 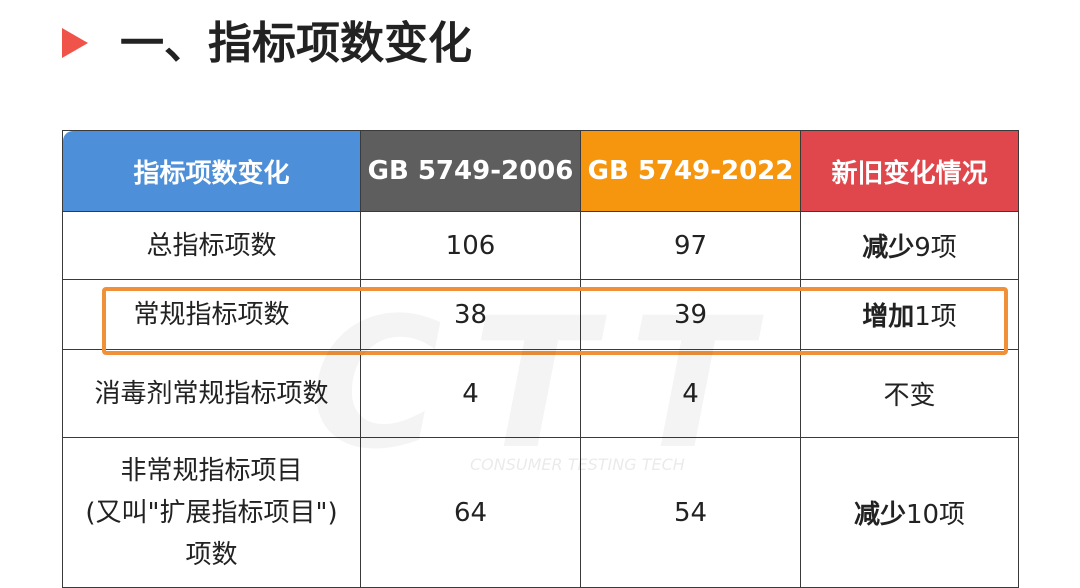 What do you see at coordinates (690, 245) in the screenshot?
I see `new-value: 97` at bounding box center [690, 245].